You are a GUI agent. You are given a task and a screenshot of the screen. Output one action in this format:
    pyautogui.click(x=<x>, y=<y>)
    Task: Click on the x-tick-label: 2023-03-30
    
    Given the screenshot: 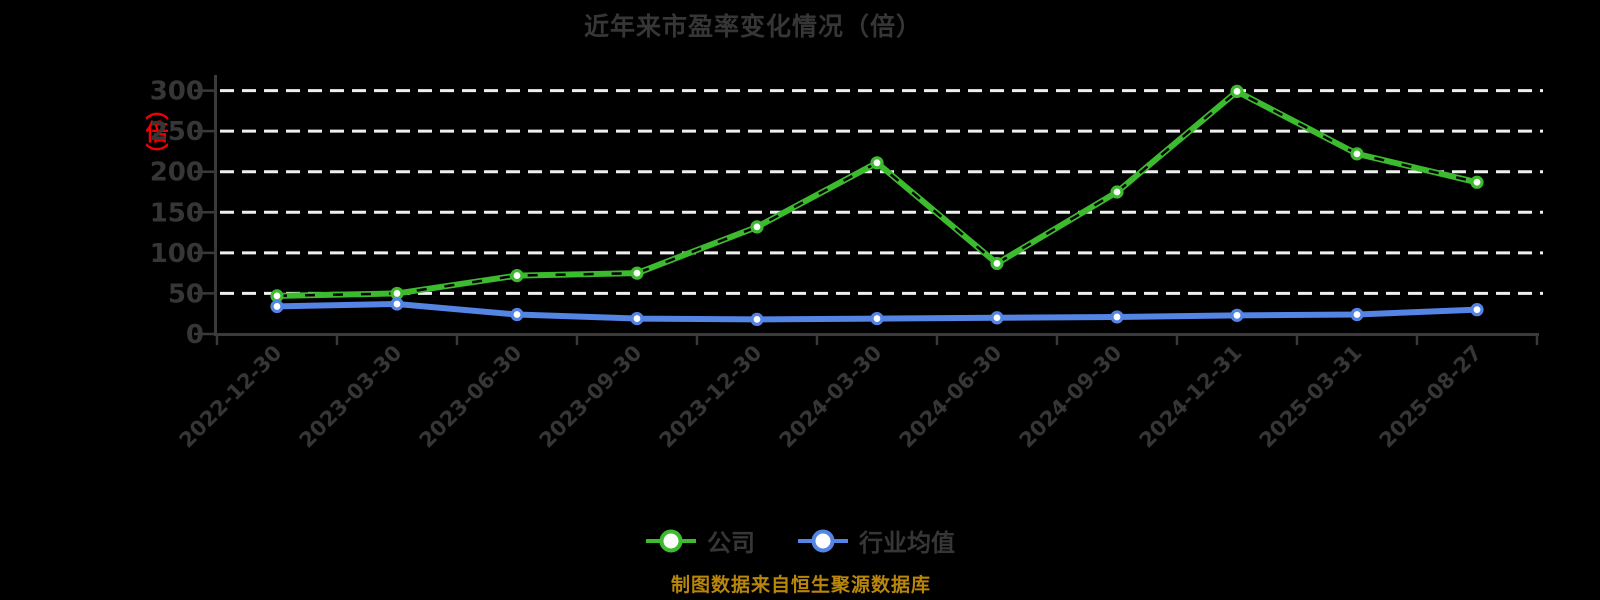 What is the action you would take?
    pyautogui.click(x=351, y=397)
    